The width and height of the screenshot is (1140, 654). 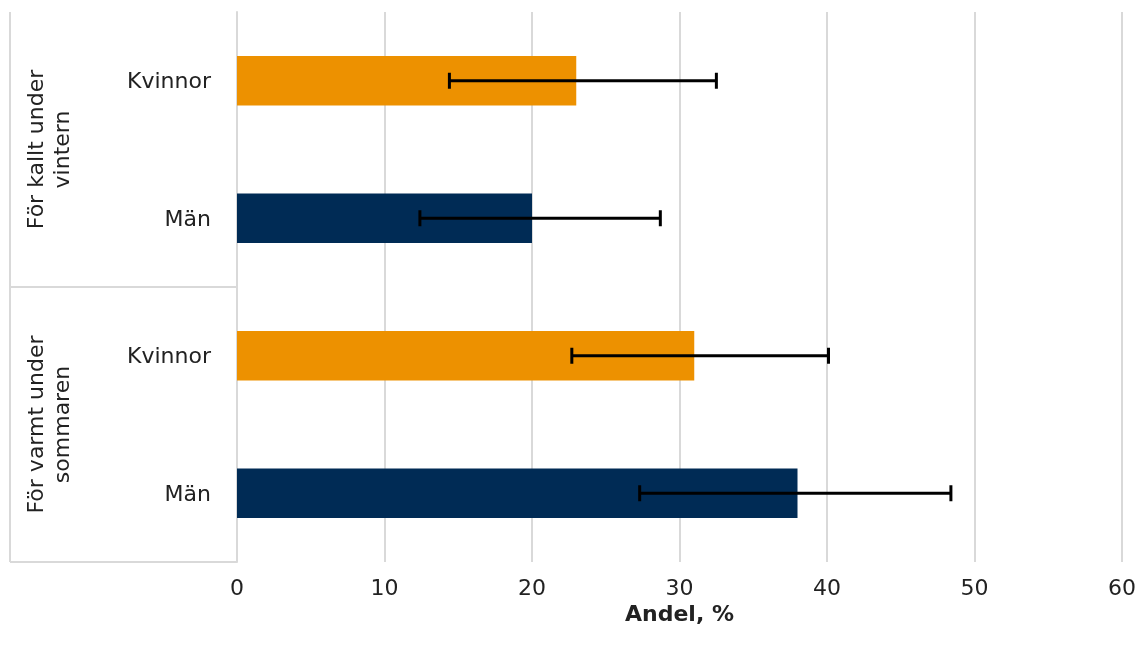 What do you see at coordinates (48, 149) in the screenshot?
I see `text: För kallt under vintern` at bounding box center [48, 149].